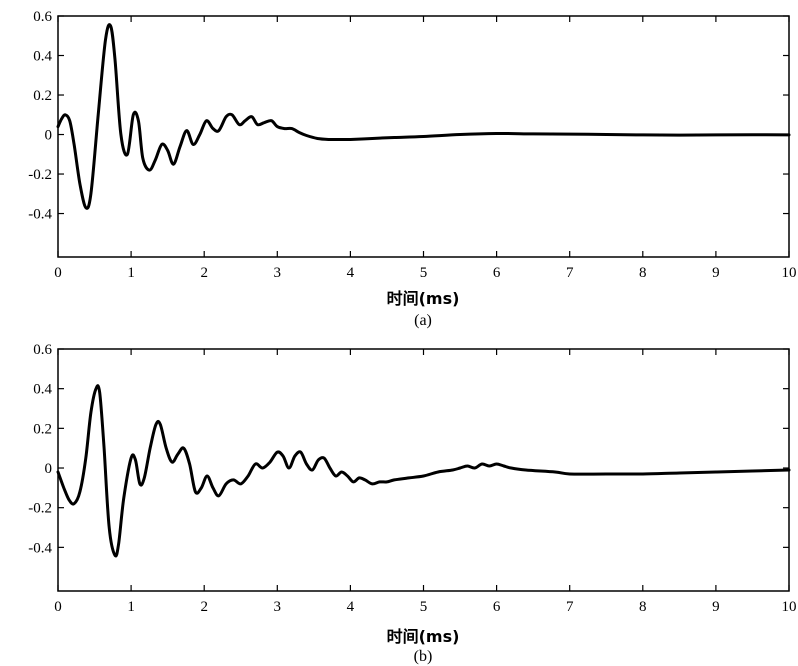  I want to click on panel-caption-b: (b), so click(423, 656).